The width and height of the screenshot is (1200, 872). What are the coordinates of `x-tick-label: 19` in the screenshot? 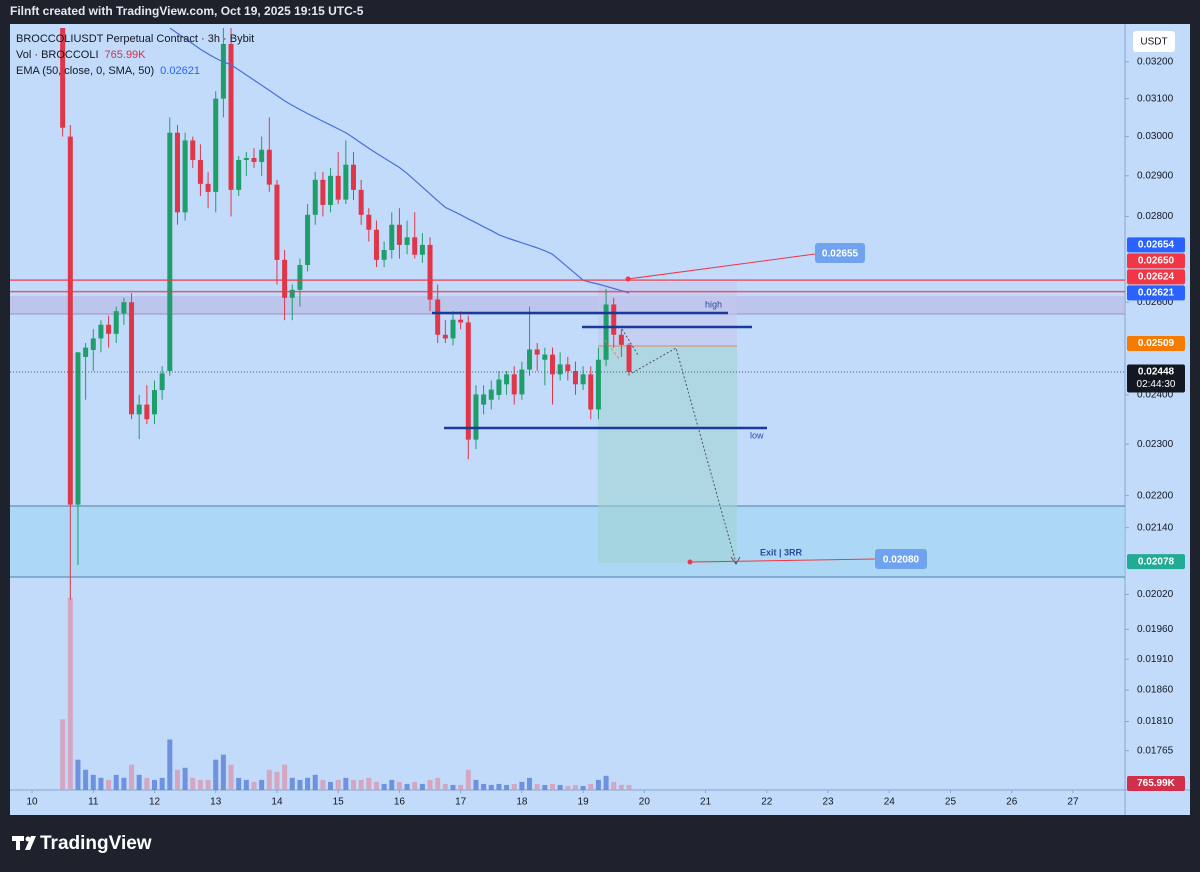 It's located at (584, 802).